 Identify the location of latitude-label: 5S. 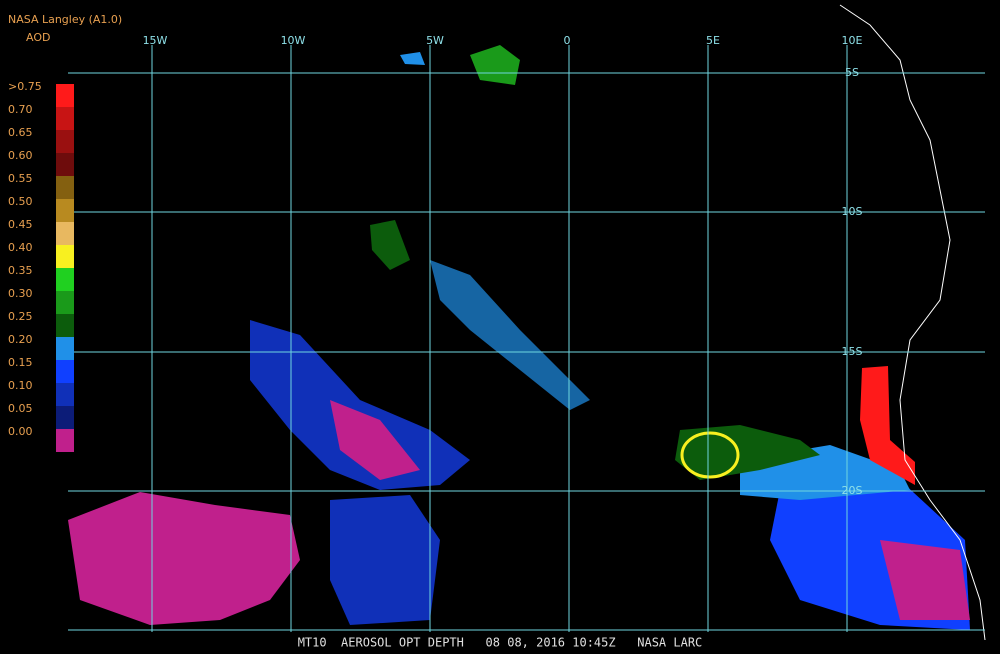
(852, 72).